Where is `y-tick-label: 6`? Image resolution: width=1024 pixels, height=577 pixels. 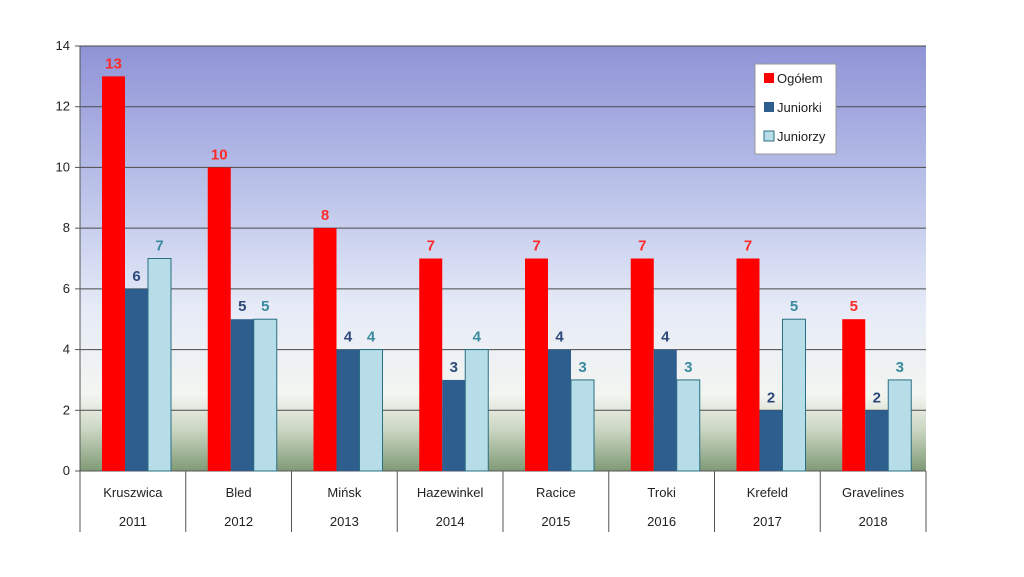
y-tick-label: 6 is located at coordinates (66, 288).